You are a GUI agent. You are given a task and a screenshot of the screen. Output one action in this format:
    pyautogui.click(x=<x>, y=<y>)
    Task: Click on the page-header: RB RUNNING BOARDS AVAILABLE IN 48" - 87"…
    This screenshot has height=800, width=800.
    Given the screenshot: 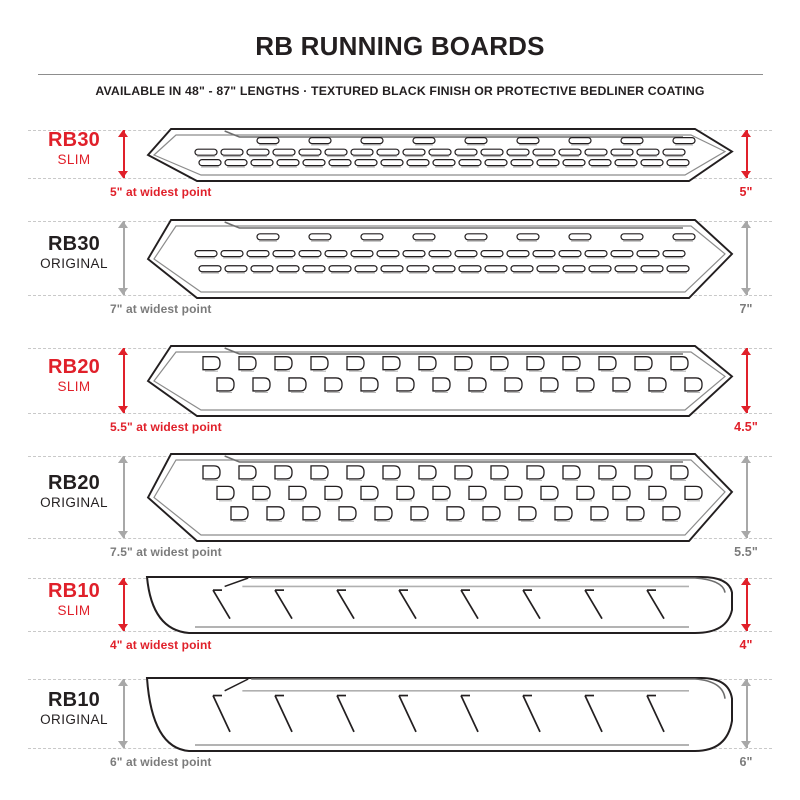 What is the action you would take?
    pyautogui.click(x=400, y=49)
    